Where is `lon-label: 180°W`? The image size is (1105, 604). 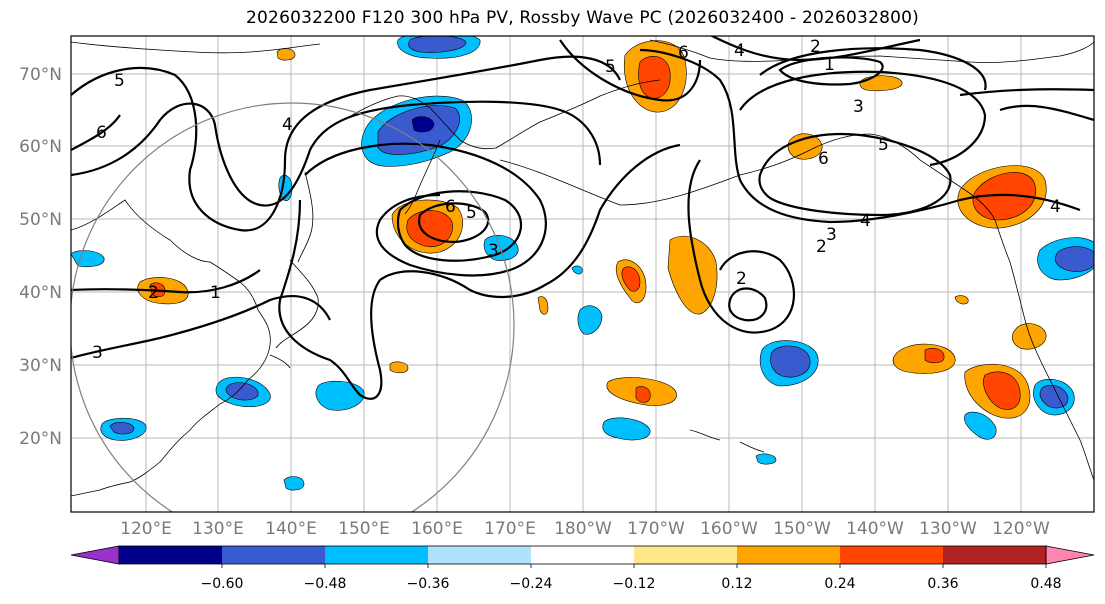
lon-label: 180°W is located at coordinates (583, 529).